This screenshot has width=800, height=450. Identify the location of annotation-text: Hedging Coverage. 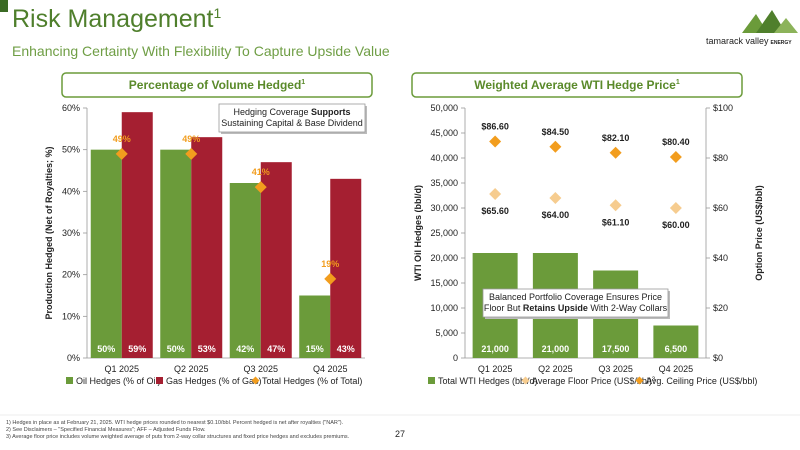
(272, 112).